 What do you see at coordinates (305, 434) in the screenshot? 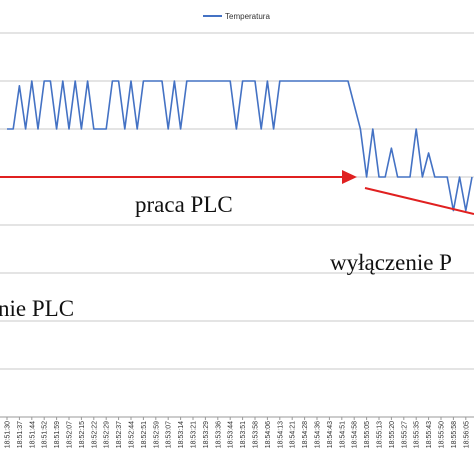
I see `x-tick-label: 18:54:28` at bounding box center [305, 434].